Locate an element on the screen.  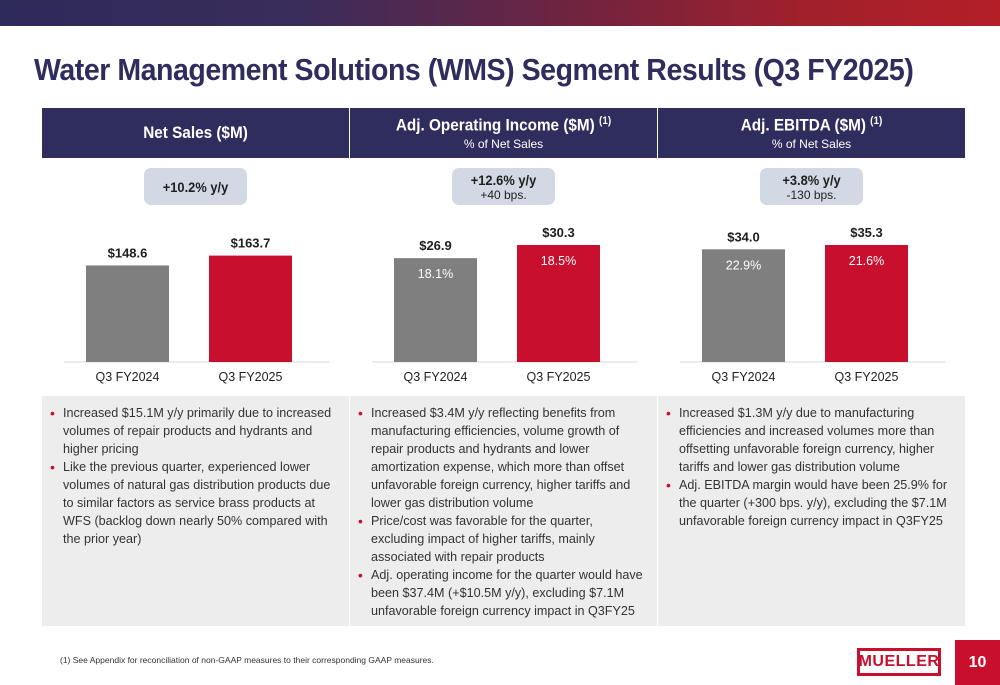
bar-margin-label: 18.5% is located at coordinates (558, 261).